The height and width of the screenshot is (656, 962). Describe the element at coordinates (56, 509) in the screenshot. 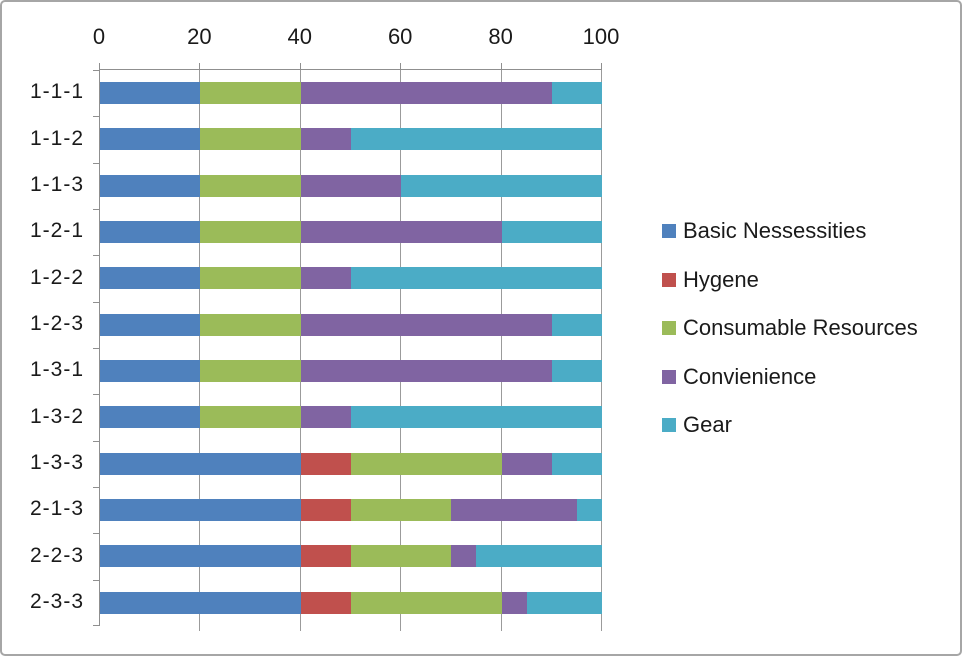

I see `category-label: 2-1-3` at that location.